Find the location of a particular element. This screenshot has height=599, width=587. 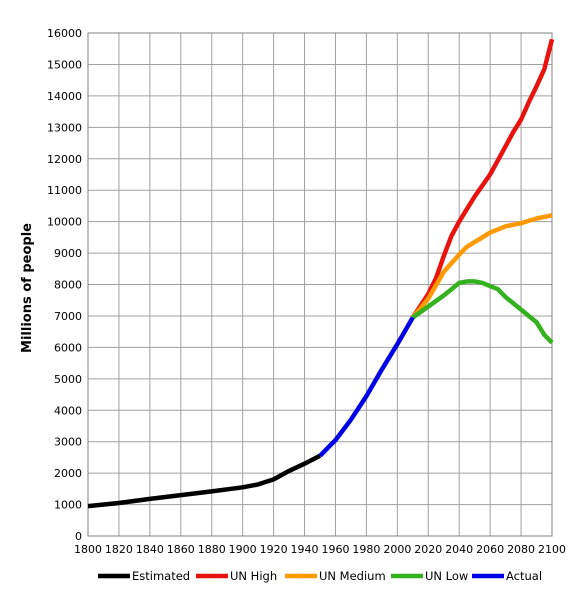

y-tick-label: 0 is located at coordinates (78, 536).